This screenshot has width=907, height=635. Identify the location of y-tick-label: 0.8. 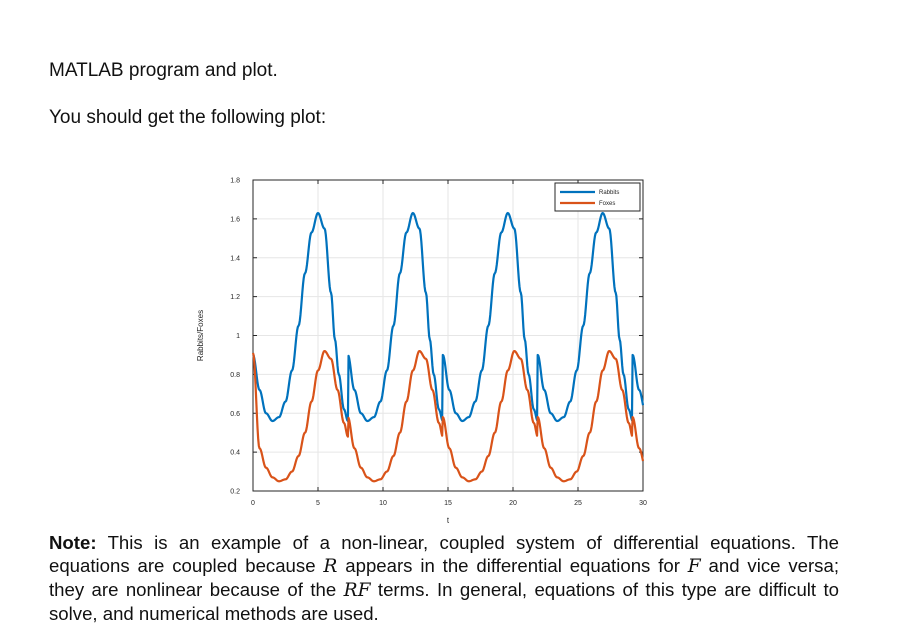
(235, 375).